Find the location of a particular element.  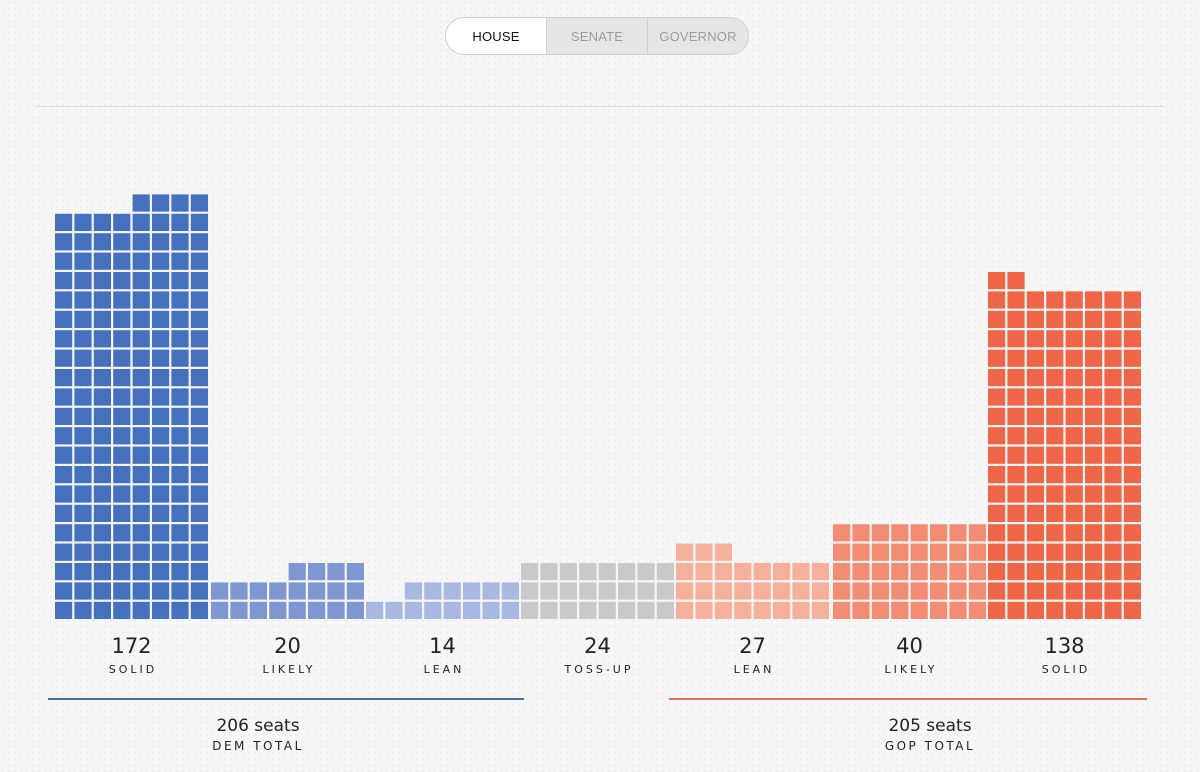

tab-governor: GOVERNOR is located at coordinates (697, 36).